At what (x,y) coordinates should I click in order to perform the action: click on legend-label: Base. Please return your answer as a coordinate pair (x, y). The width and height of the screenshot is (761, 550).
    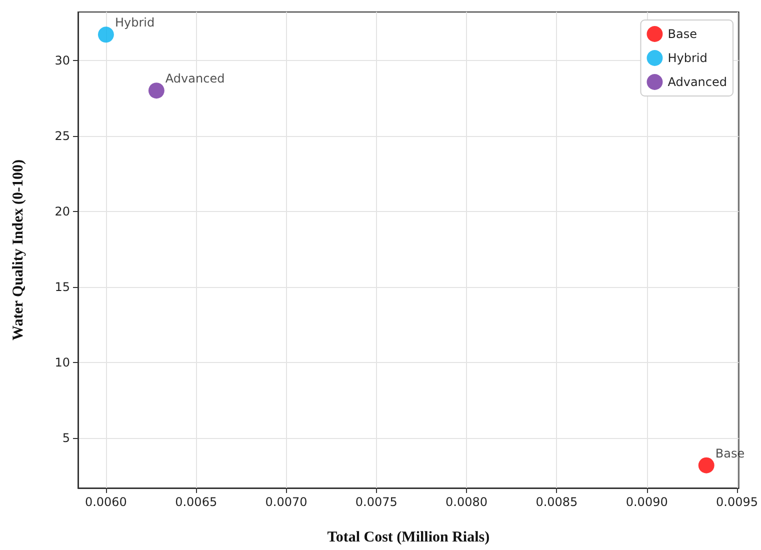
    Looking at the image, I should click on (682, 34).